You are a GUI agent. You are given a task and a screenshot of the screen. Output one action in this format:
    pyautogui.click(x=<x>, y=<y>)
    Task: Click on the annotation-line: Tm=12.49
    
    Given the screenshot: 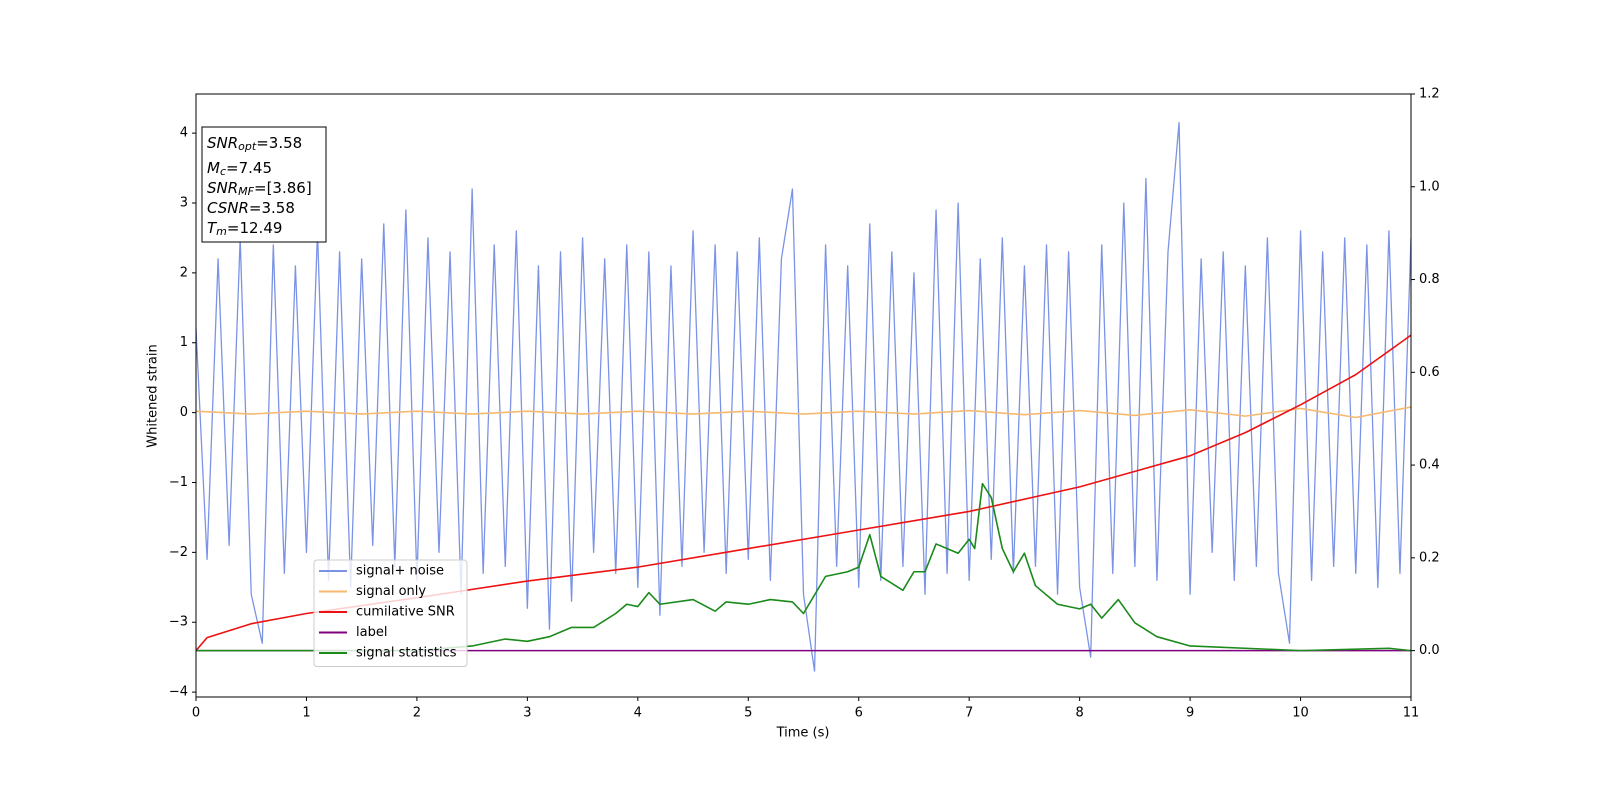 What is the action you would take?
    pyautogui.click(x=244, y=229)
    